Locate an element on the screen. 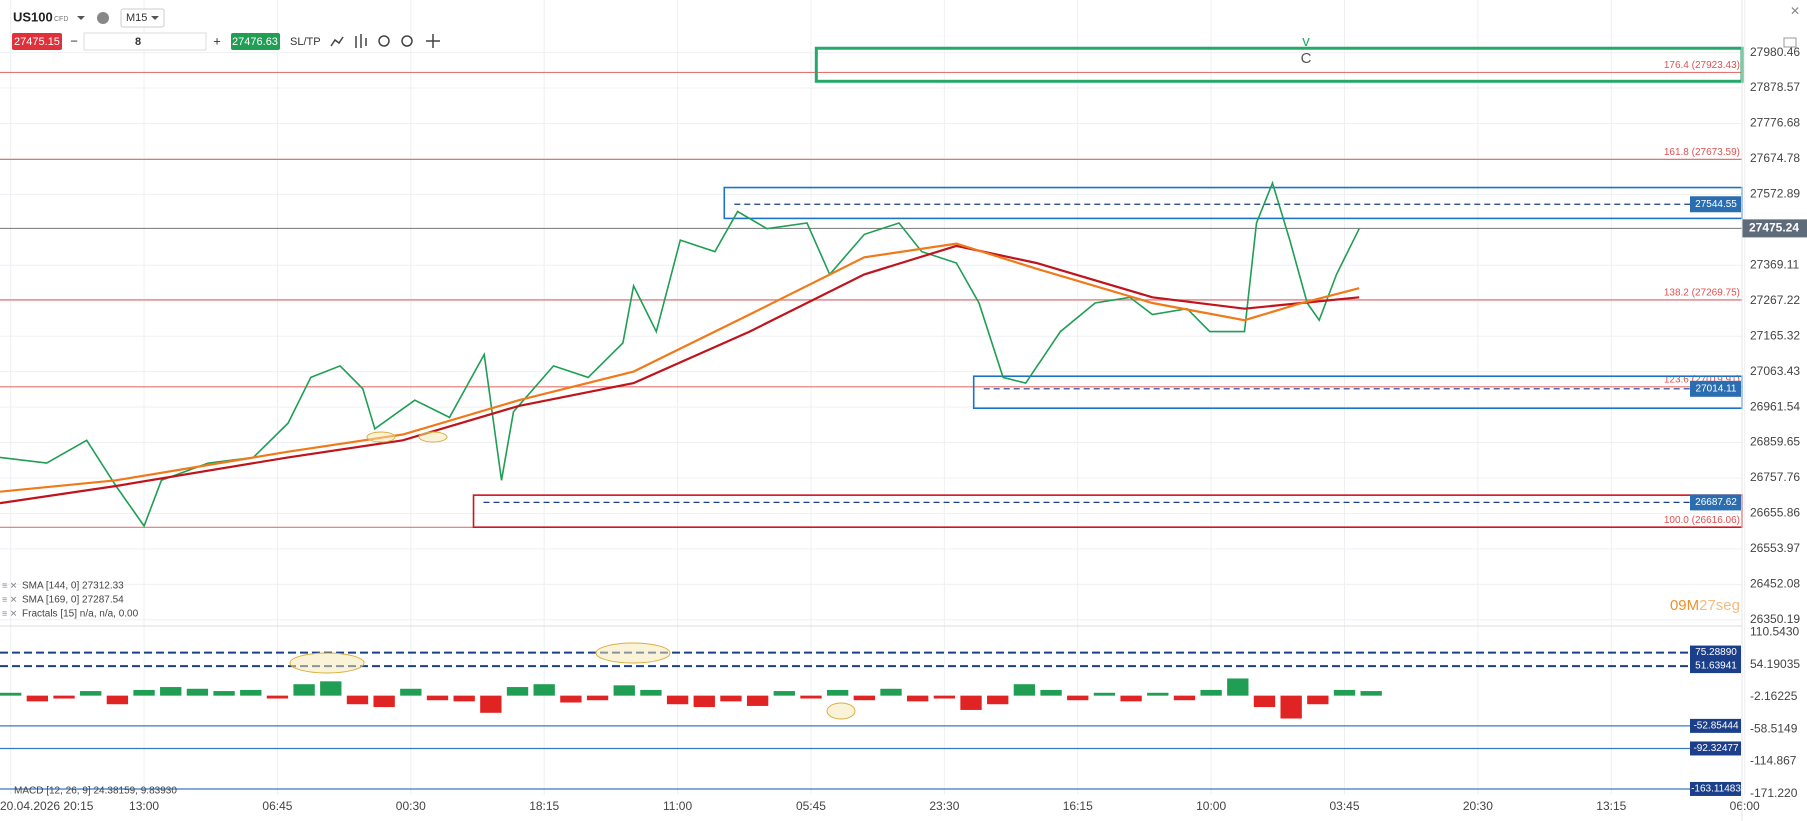 The image size is (1807, 821). crosshair-icon is located at coordinates (433, 41).